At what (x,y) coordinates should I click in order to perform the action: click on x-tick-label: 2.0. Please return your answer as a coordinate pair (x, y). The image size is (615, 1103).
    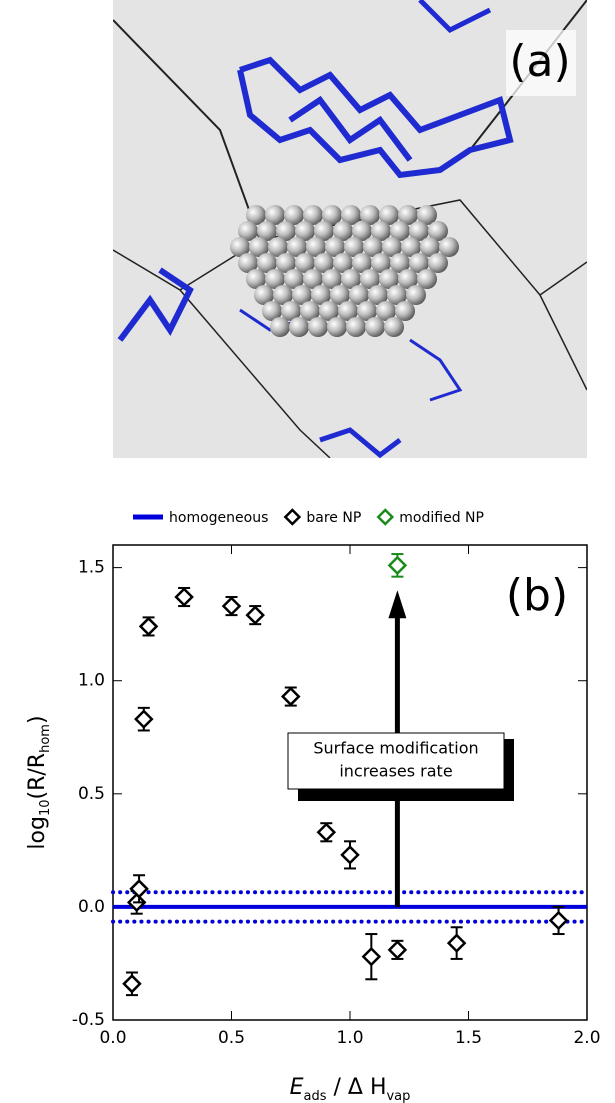
    Looking at the image, I should click on (586, 1038).